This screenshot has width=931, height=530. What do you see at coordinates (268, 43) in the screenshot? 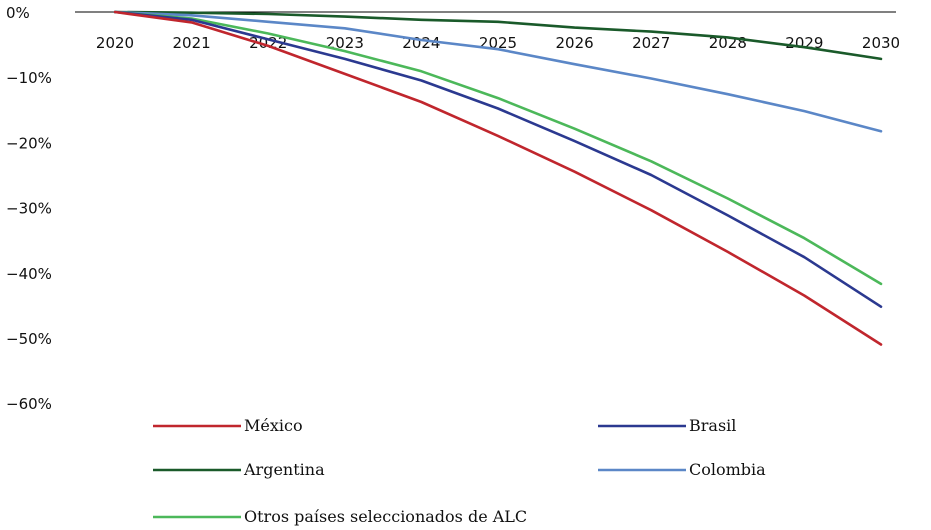
I see `x-tick-label: 2022` at bounding box center [268, 43].